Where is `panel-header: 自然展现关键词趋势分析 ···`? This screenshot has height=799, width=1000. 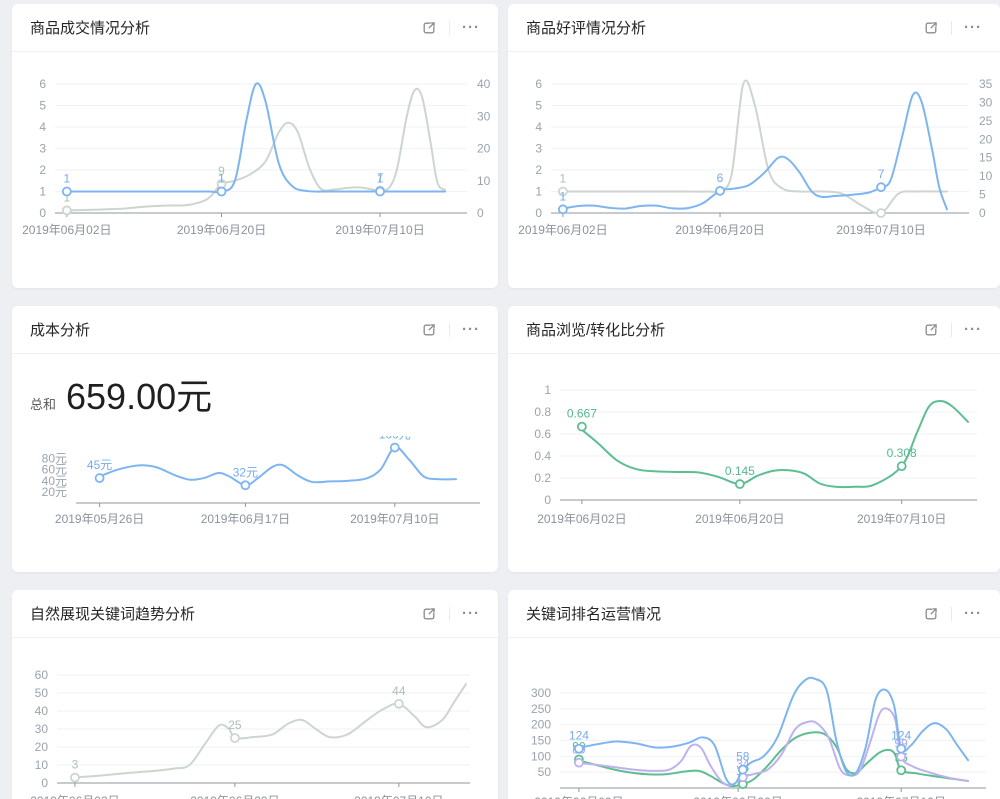 panel-header: 自然展现关键词趋势分析 ··· is located at coordinates (255, 614).